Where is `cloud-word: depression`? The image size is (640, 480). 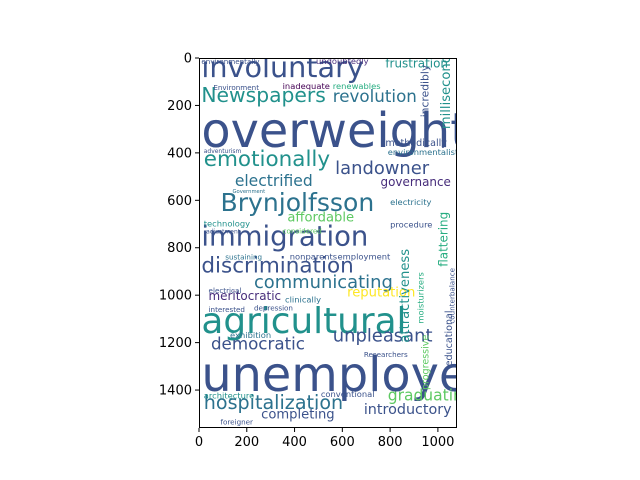
cloud-word: depression is located at coordinates (273, 308).